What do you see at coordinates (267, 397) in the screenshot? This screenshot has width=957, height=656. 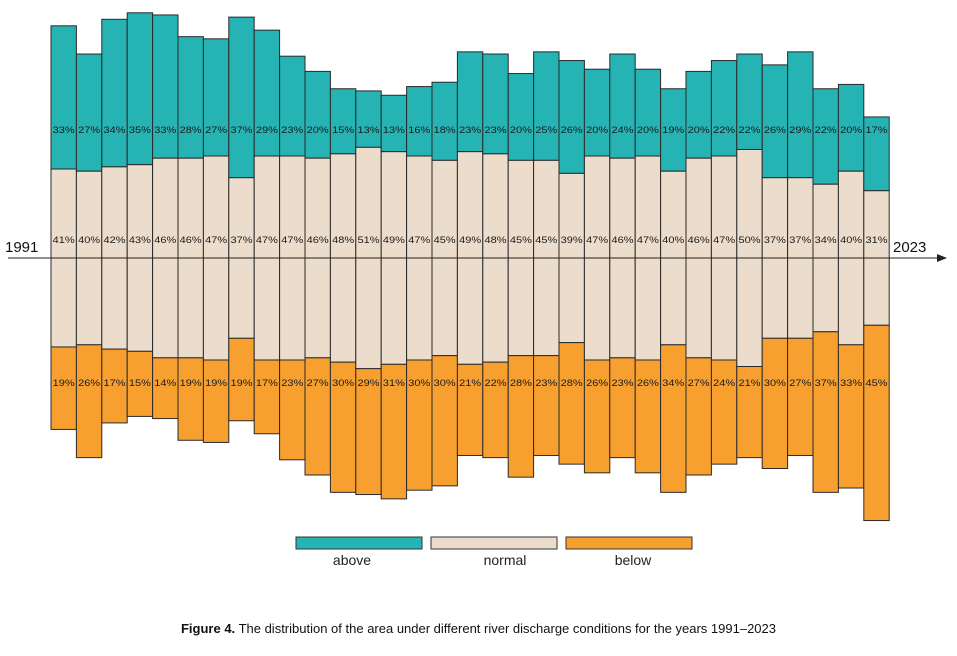 I see `bar-below-1999` at bounding box center [267, 397].